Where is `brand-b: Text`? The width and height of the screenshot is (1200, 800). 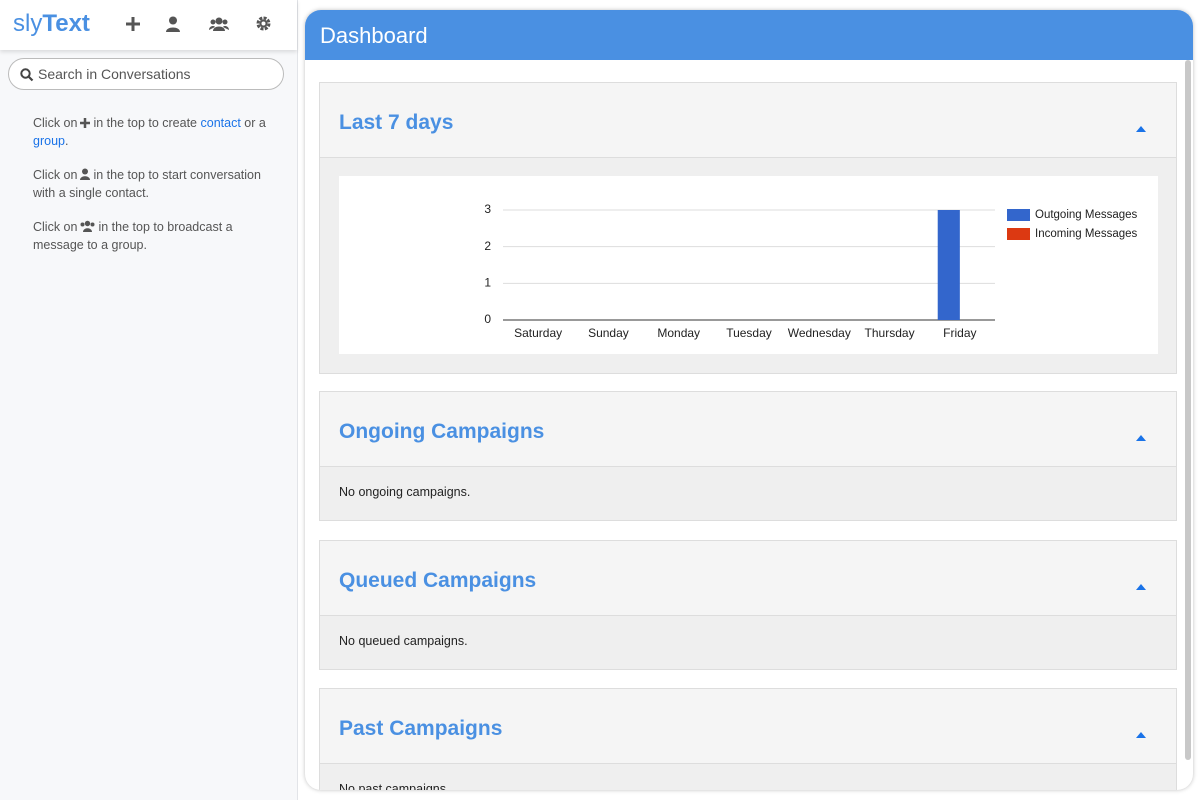
brand-b: Text is located at coordinates (66, 23).